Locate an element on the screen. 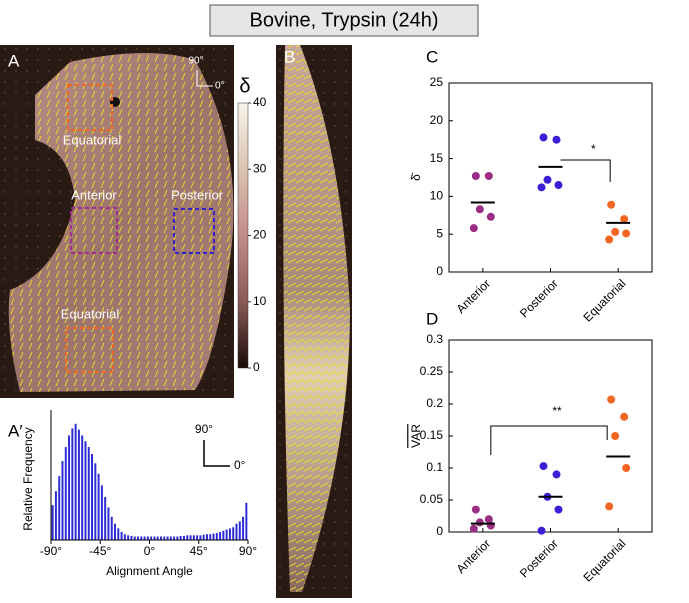 Image resolution: width=689 pixels, height=603 pixels. colorbar-tick-label: 20 is located at coordinates (260, 235).